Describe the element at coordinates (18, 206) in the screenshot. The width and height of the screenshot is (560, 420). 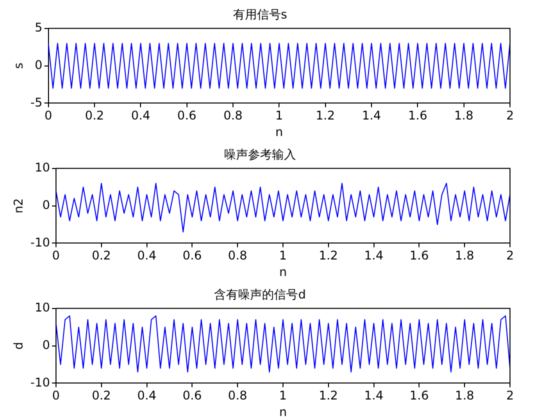
I see `y-axis-title: n2` at that location.